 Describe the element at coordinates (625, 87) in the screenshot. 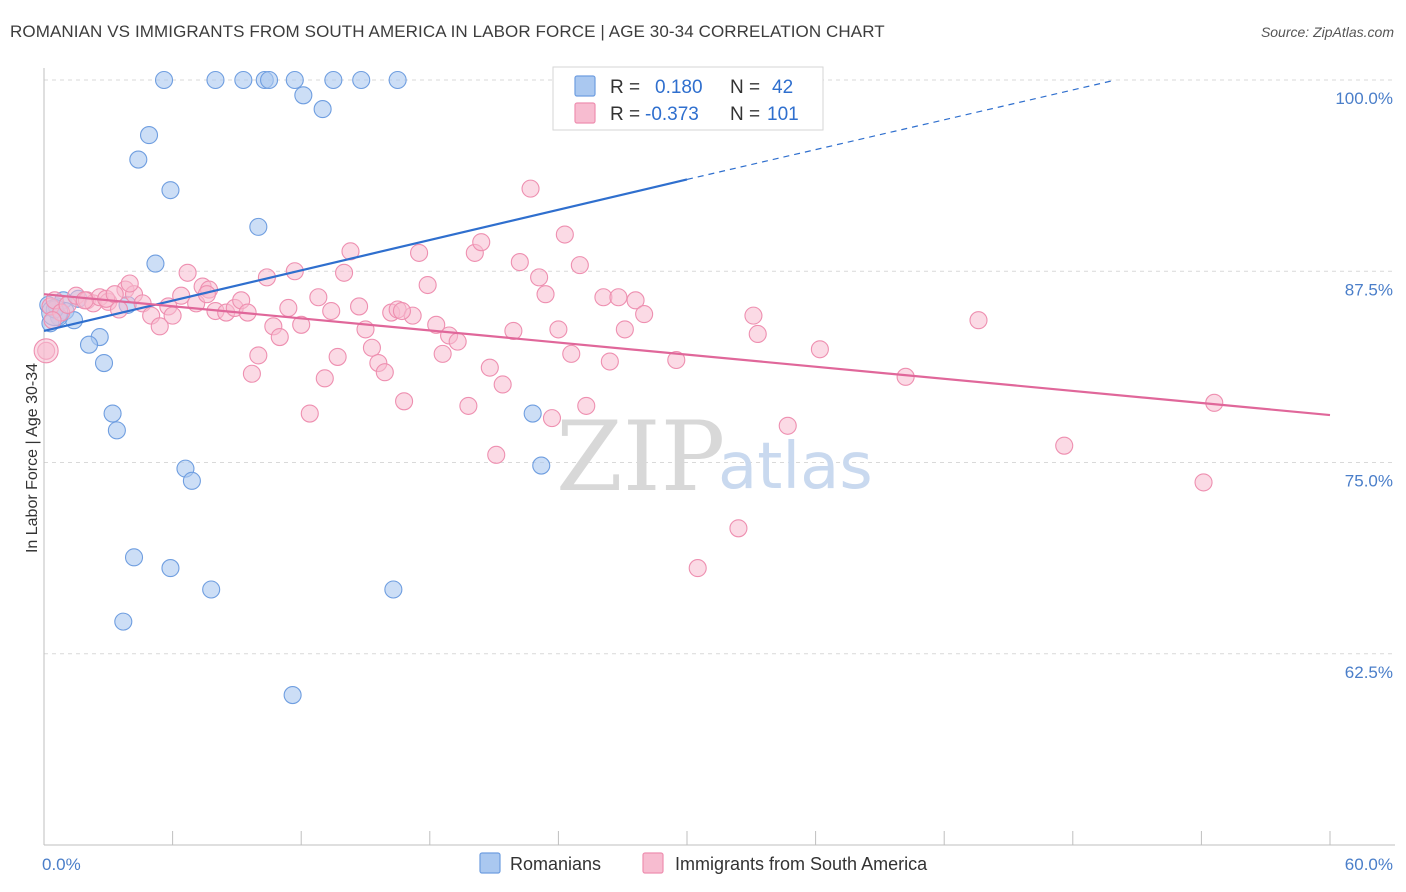

I see `legend-r-label-romanians: R =` at that location.